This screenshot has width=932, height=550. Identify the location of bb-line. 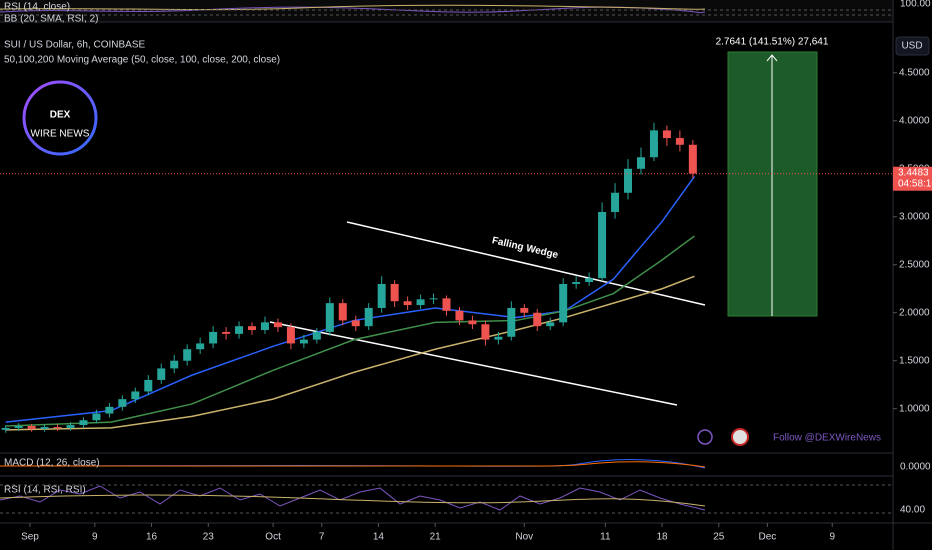
(353, 7).